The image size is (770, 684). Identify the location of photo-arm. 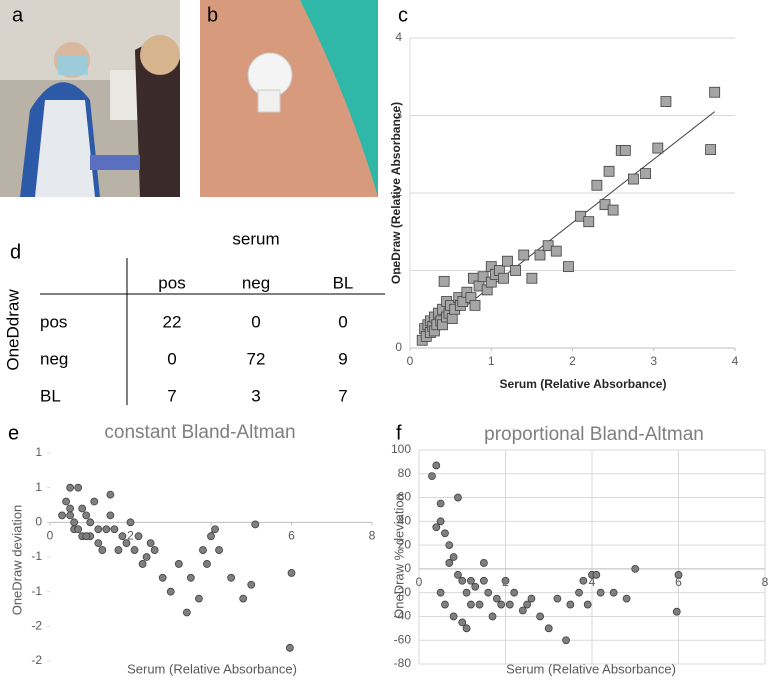
(289, 98).